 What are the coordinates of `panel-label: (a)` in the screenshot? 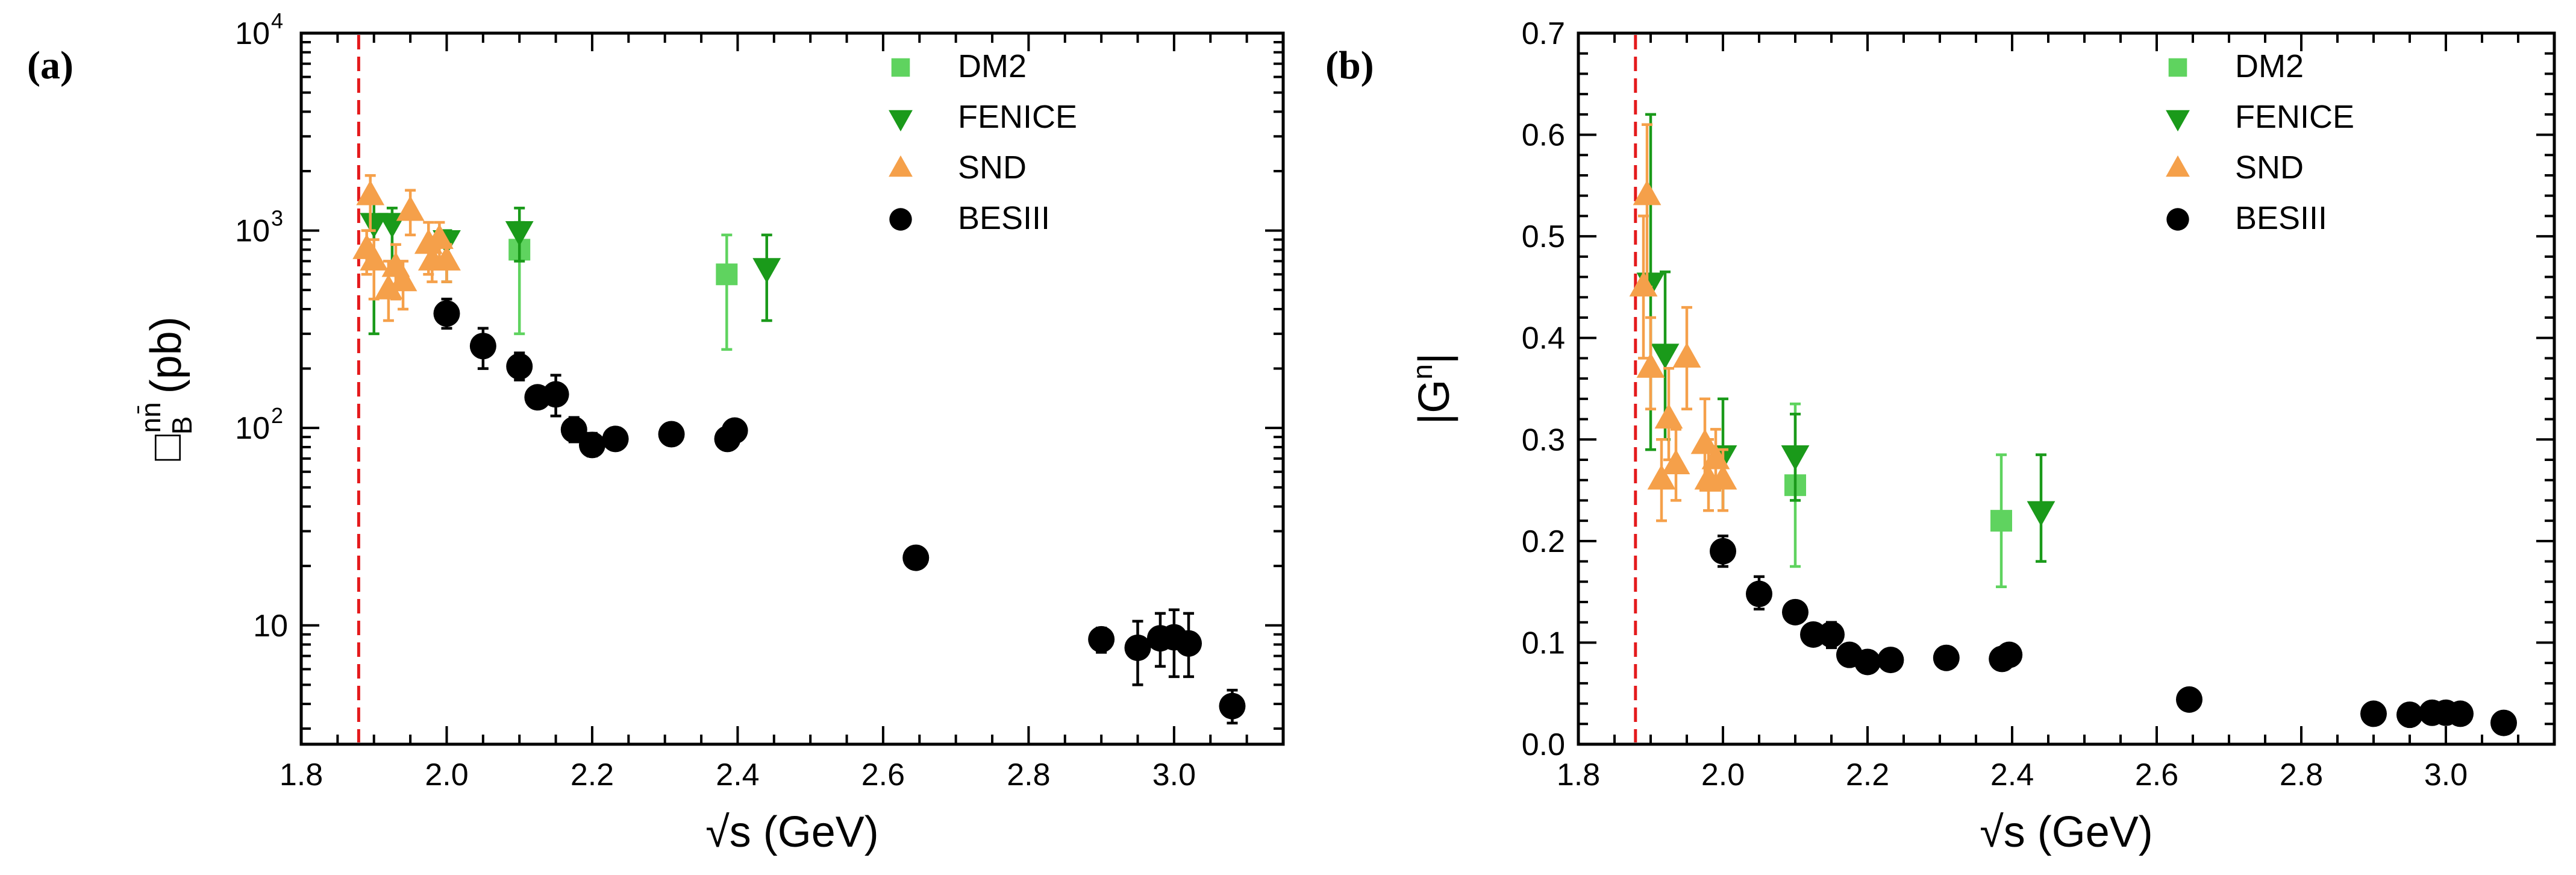 It's located at (50, 65).